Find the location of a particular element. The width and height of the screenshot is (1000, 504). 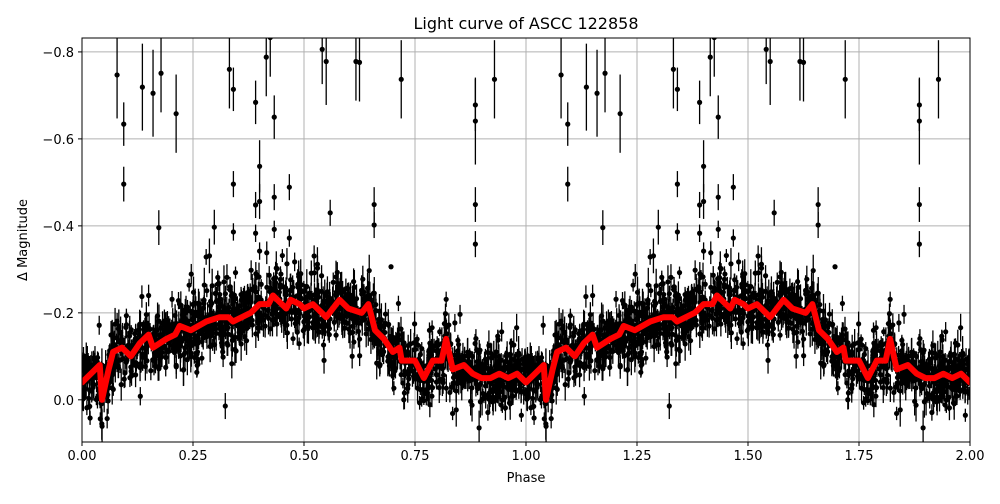

chart-title: Light curve of ASCC 122858 is located at coordinates (525, 23).